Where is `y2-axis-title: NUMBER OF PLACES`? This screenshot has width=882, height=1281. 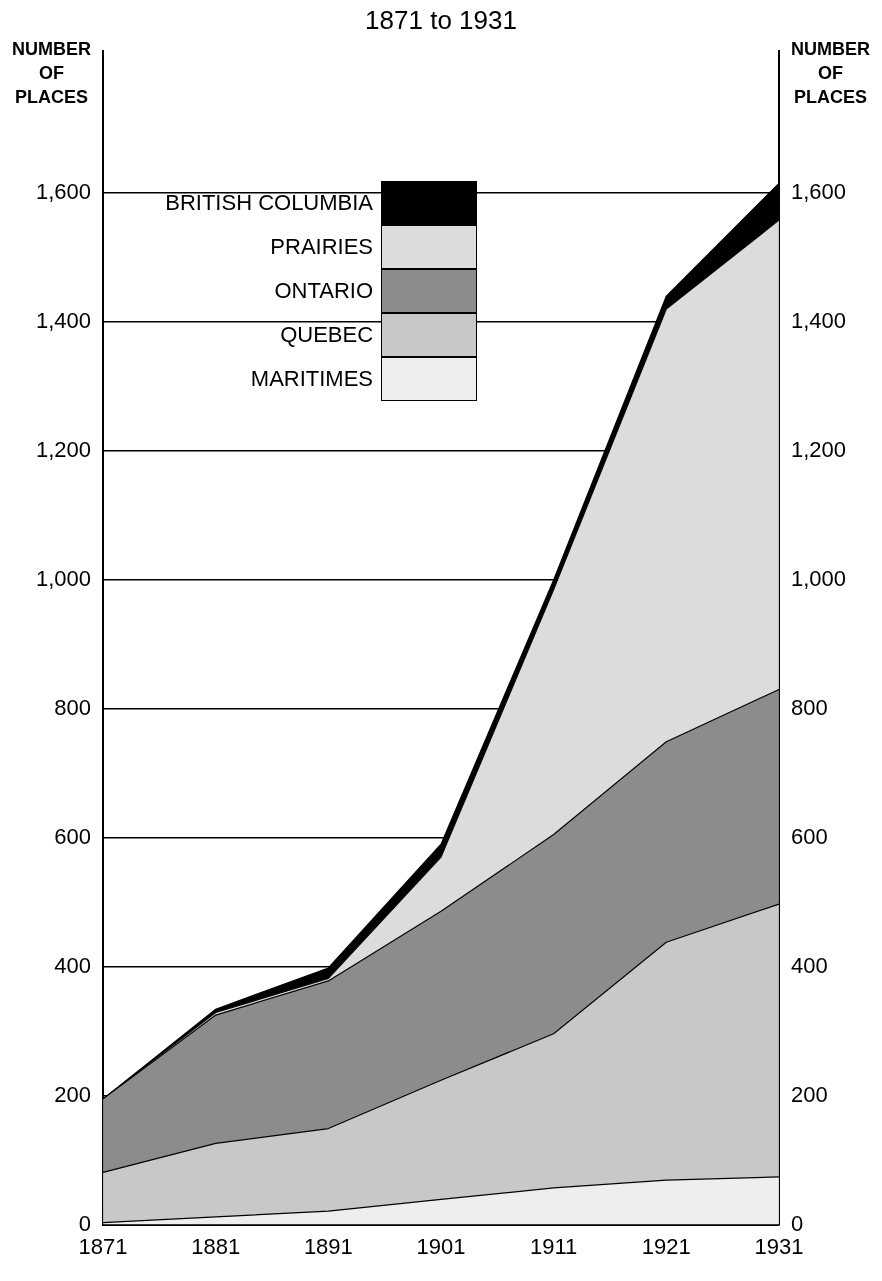 y2-axis-title: NUMBER OF PLACES is located at coordinates (830, 73).